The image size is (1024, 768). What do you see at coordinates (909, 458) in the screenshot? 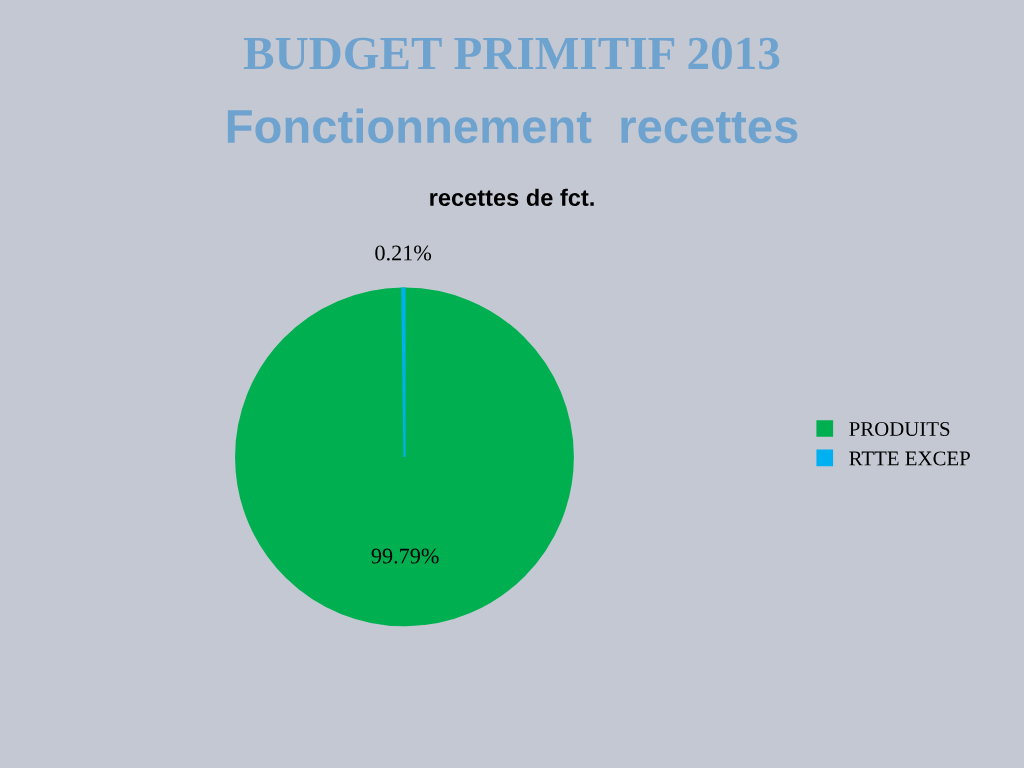
I see `legend-label: RTTE EXCEP` at bounding box center [909, 458].